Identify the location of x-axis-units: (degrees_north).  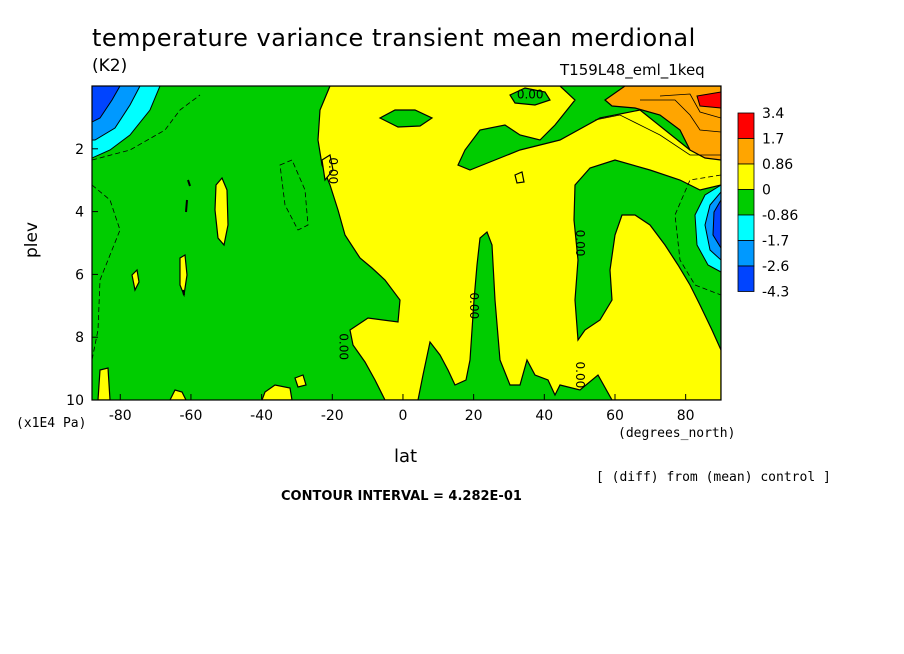
(677, 433).